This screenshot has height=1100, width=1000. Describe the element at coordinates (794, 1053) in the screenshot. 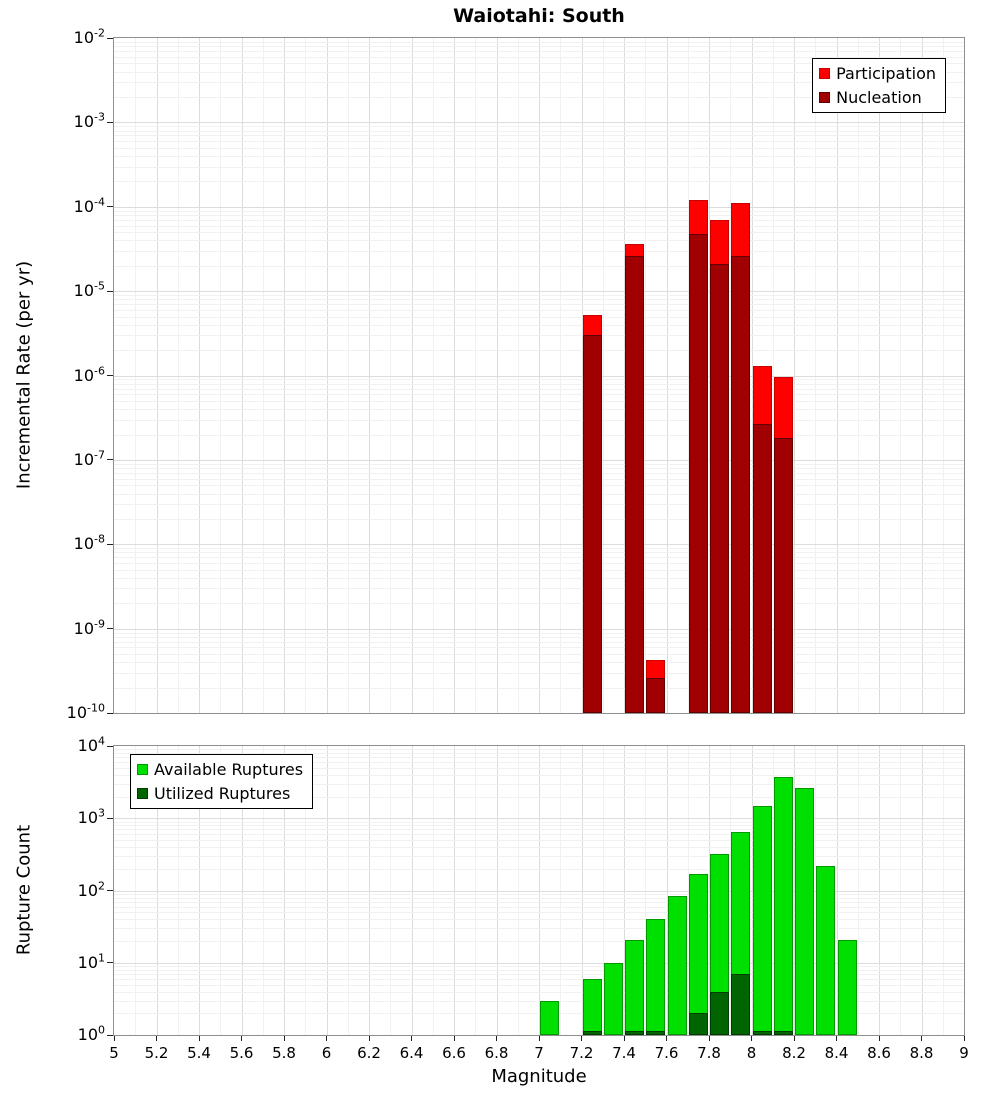

I see `x-tick-label: 8.2` at that location.